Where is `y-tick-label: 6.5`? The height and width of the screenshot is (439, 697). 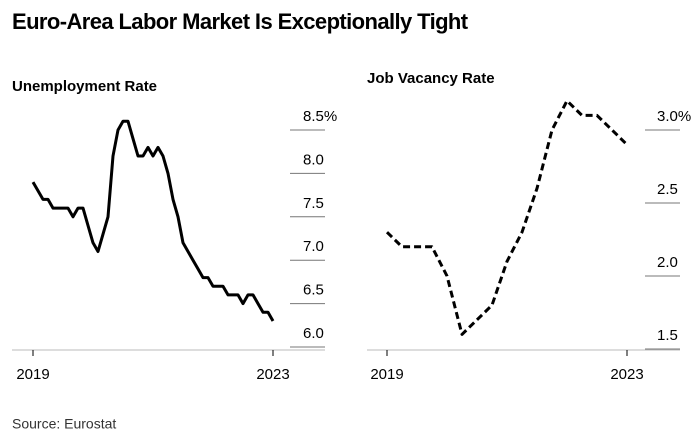
y-tick-label: 6.5 is located at coordinates (313, 290).